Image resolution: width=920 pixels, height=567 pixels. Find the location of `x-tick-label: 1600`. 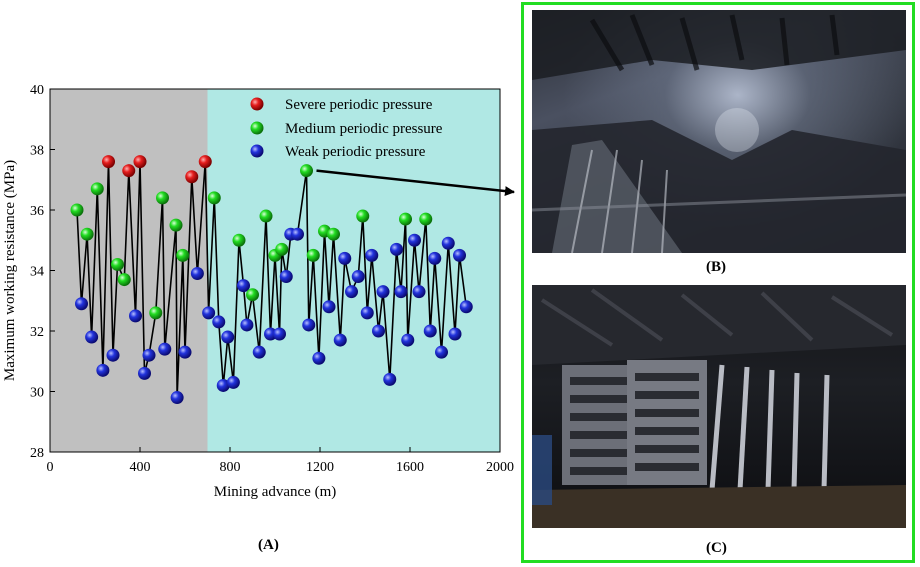

x-tick-label: 1600 is located at coordinates (410, 467).